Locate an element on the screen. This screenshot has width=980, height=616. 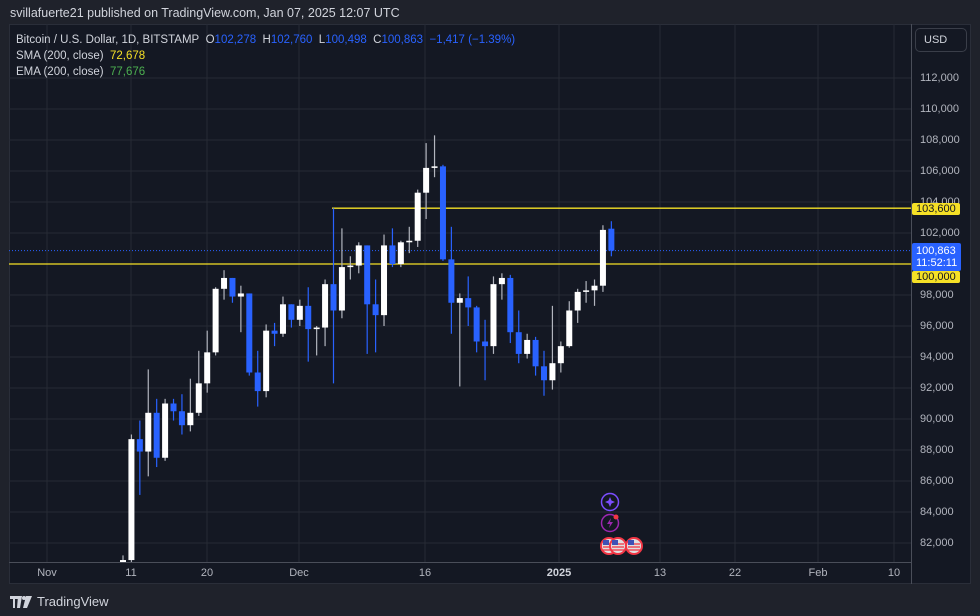
time-tick-label: Dec is located at coordinates (299, 573).